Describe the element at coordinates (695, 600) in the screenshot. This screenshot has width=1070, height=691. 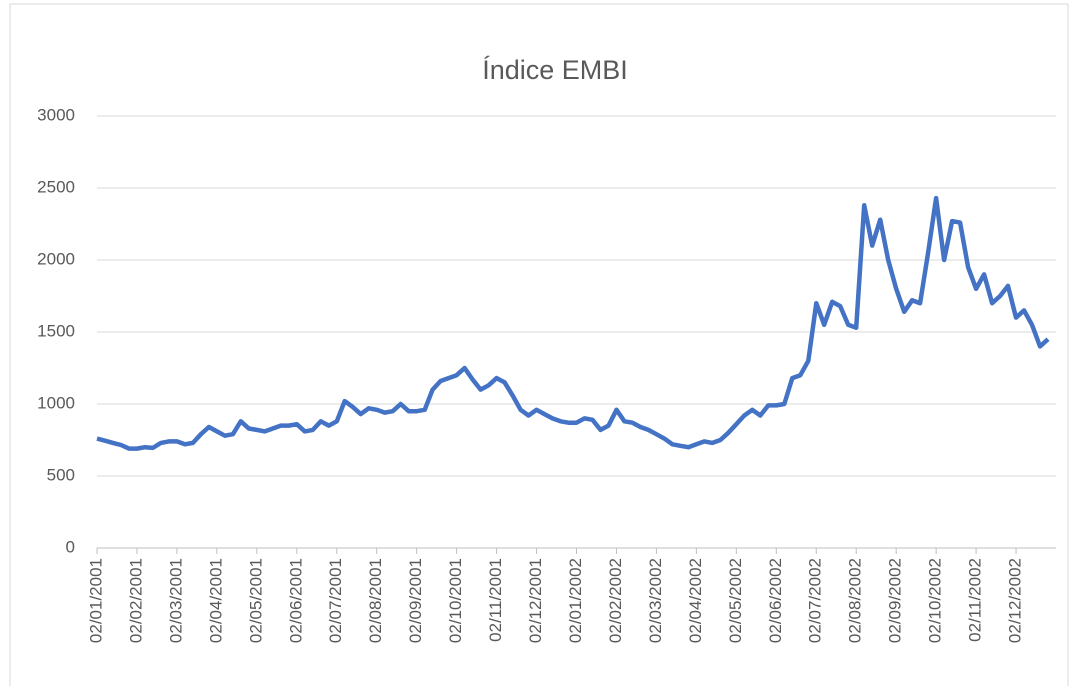
I see `x-tick-label: 02/04/2002` at that location.